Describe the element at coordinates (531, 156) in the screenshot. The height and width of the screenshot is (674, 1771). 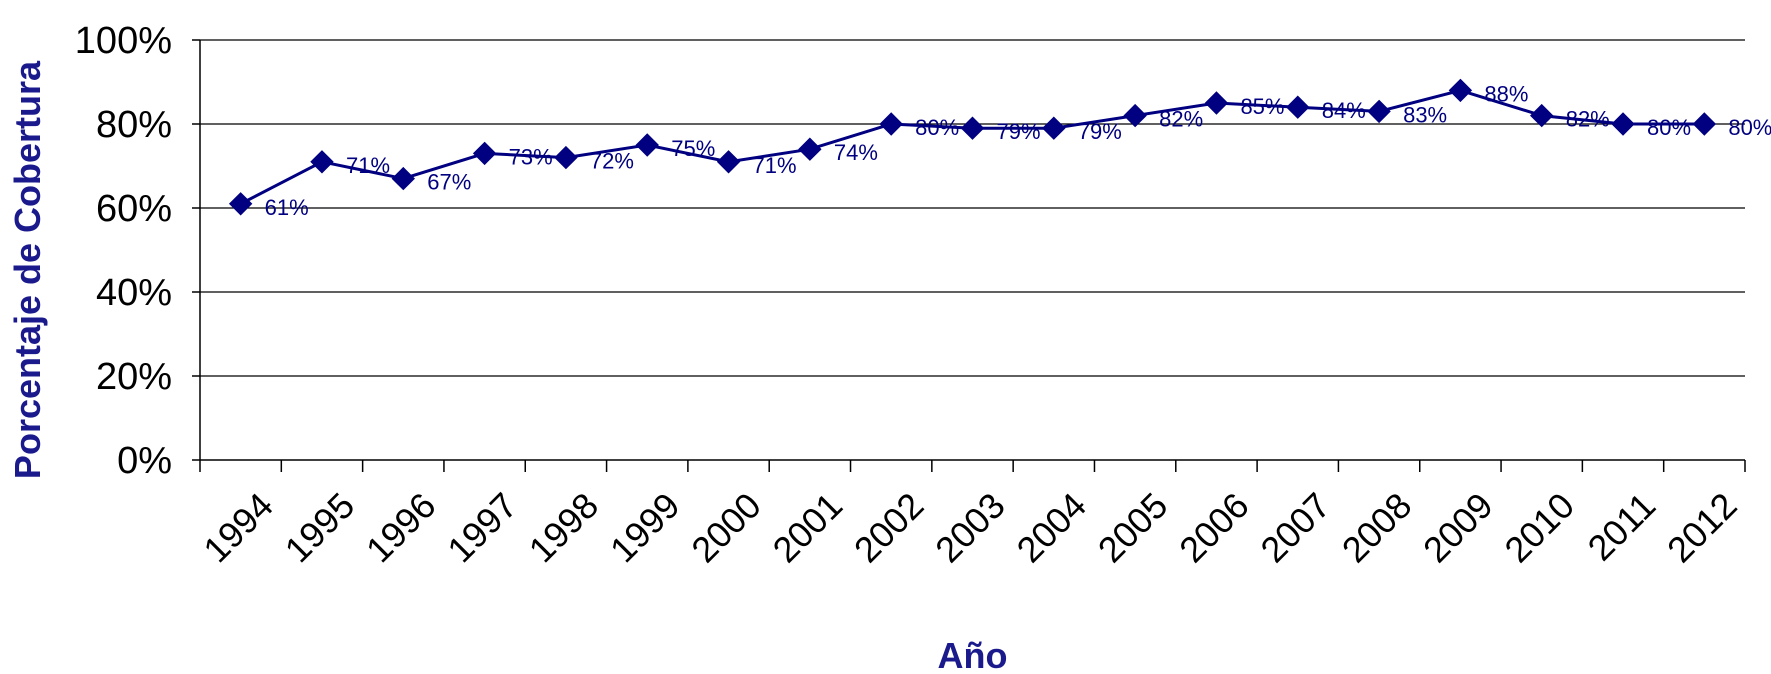
I see `data-label: 73%` at that location.